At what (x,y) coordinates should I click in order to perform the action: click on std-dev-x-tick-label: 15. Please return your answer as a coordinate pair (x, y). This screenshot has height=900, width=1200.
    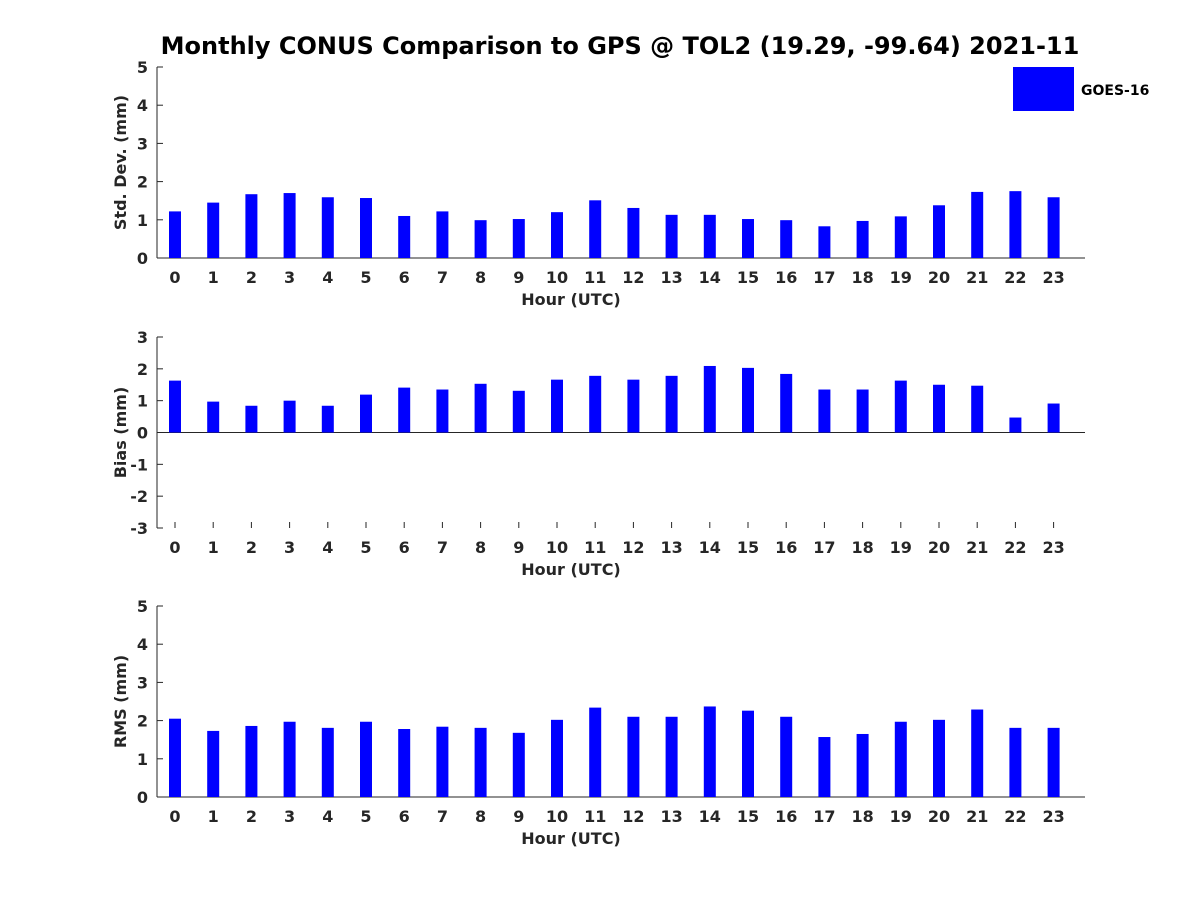
    Looking at the image, I should click on (748, 277).